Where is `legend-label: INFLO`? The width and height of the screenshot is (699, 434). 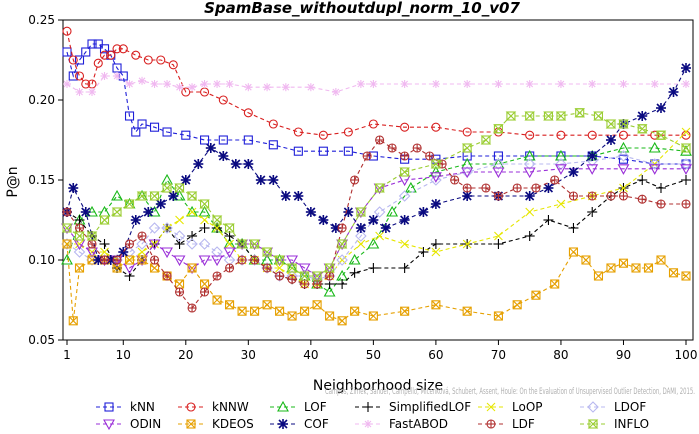 legend-label: INFLO is located at coordinates (631, 424).